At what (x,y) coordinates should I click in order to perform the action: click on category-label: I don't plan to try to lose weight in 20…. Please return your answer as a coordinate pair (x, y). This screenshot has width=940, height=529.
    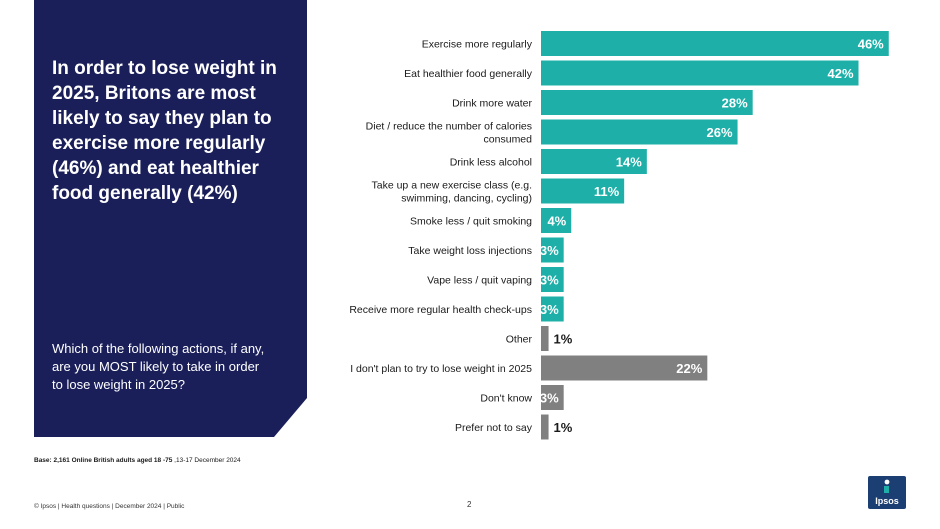
    Looking at the image, I should click on (441, 369).